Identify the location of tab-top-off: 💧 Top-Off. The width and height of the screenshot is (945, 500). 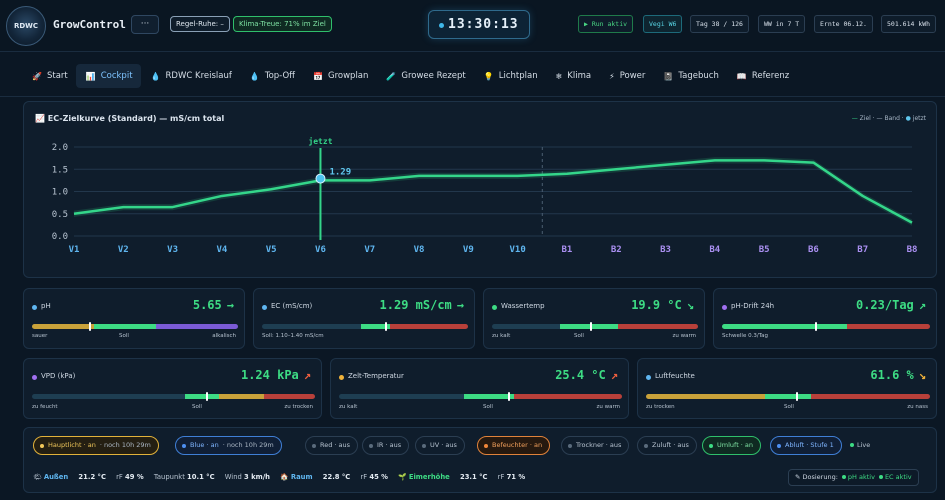
(271, 76).